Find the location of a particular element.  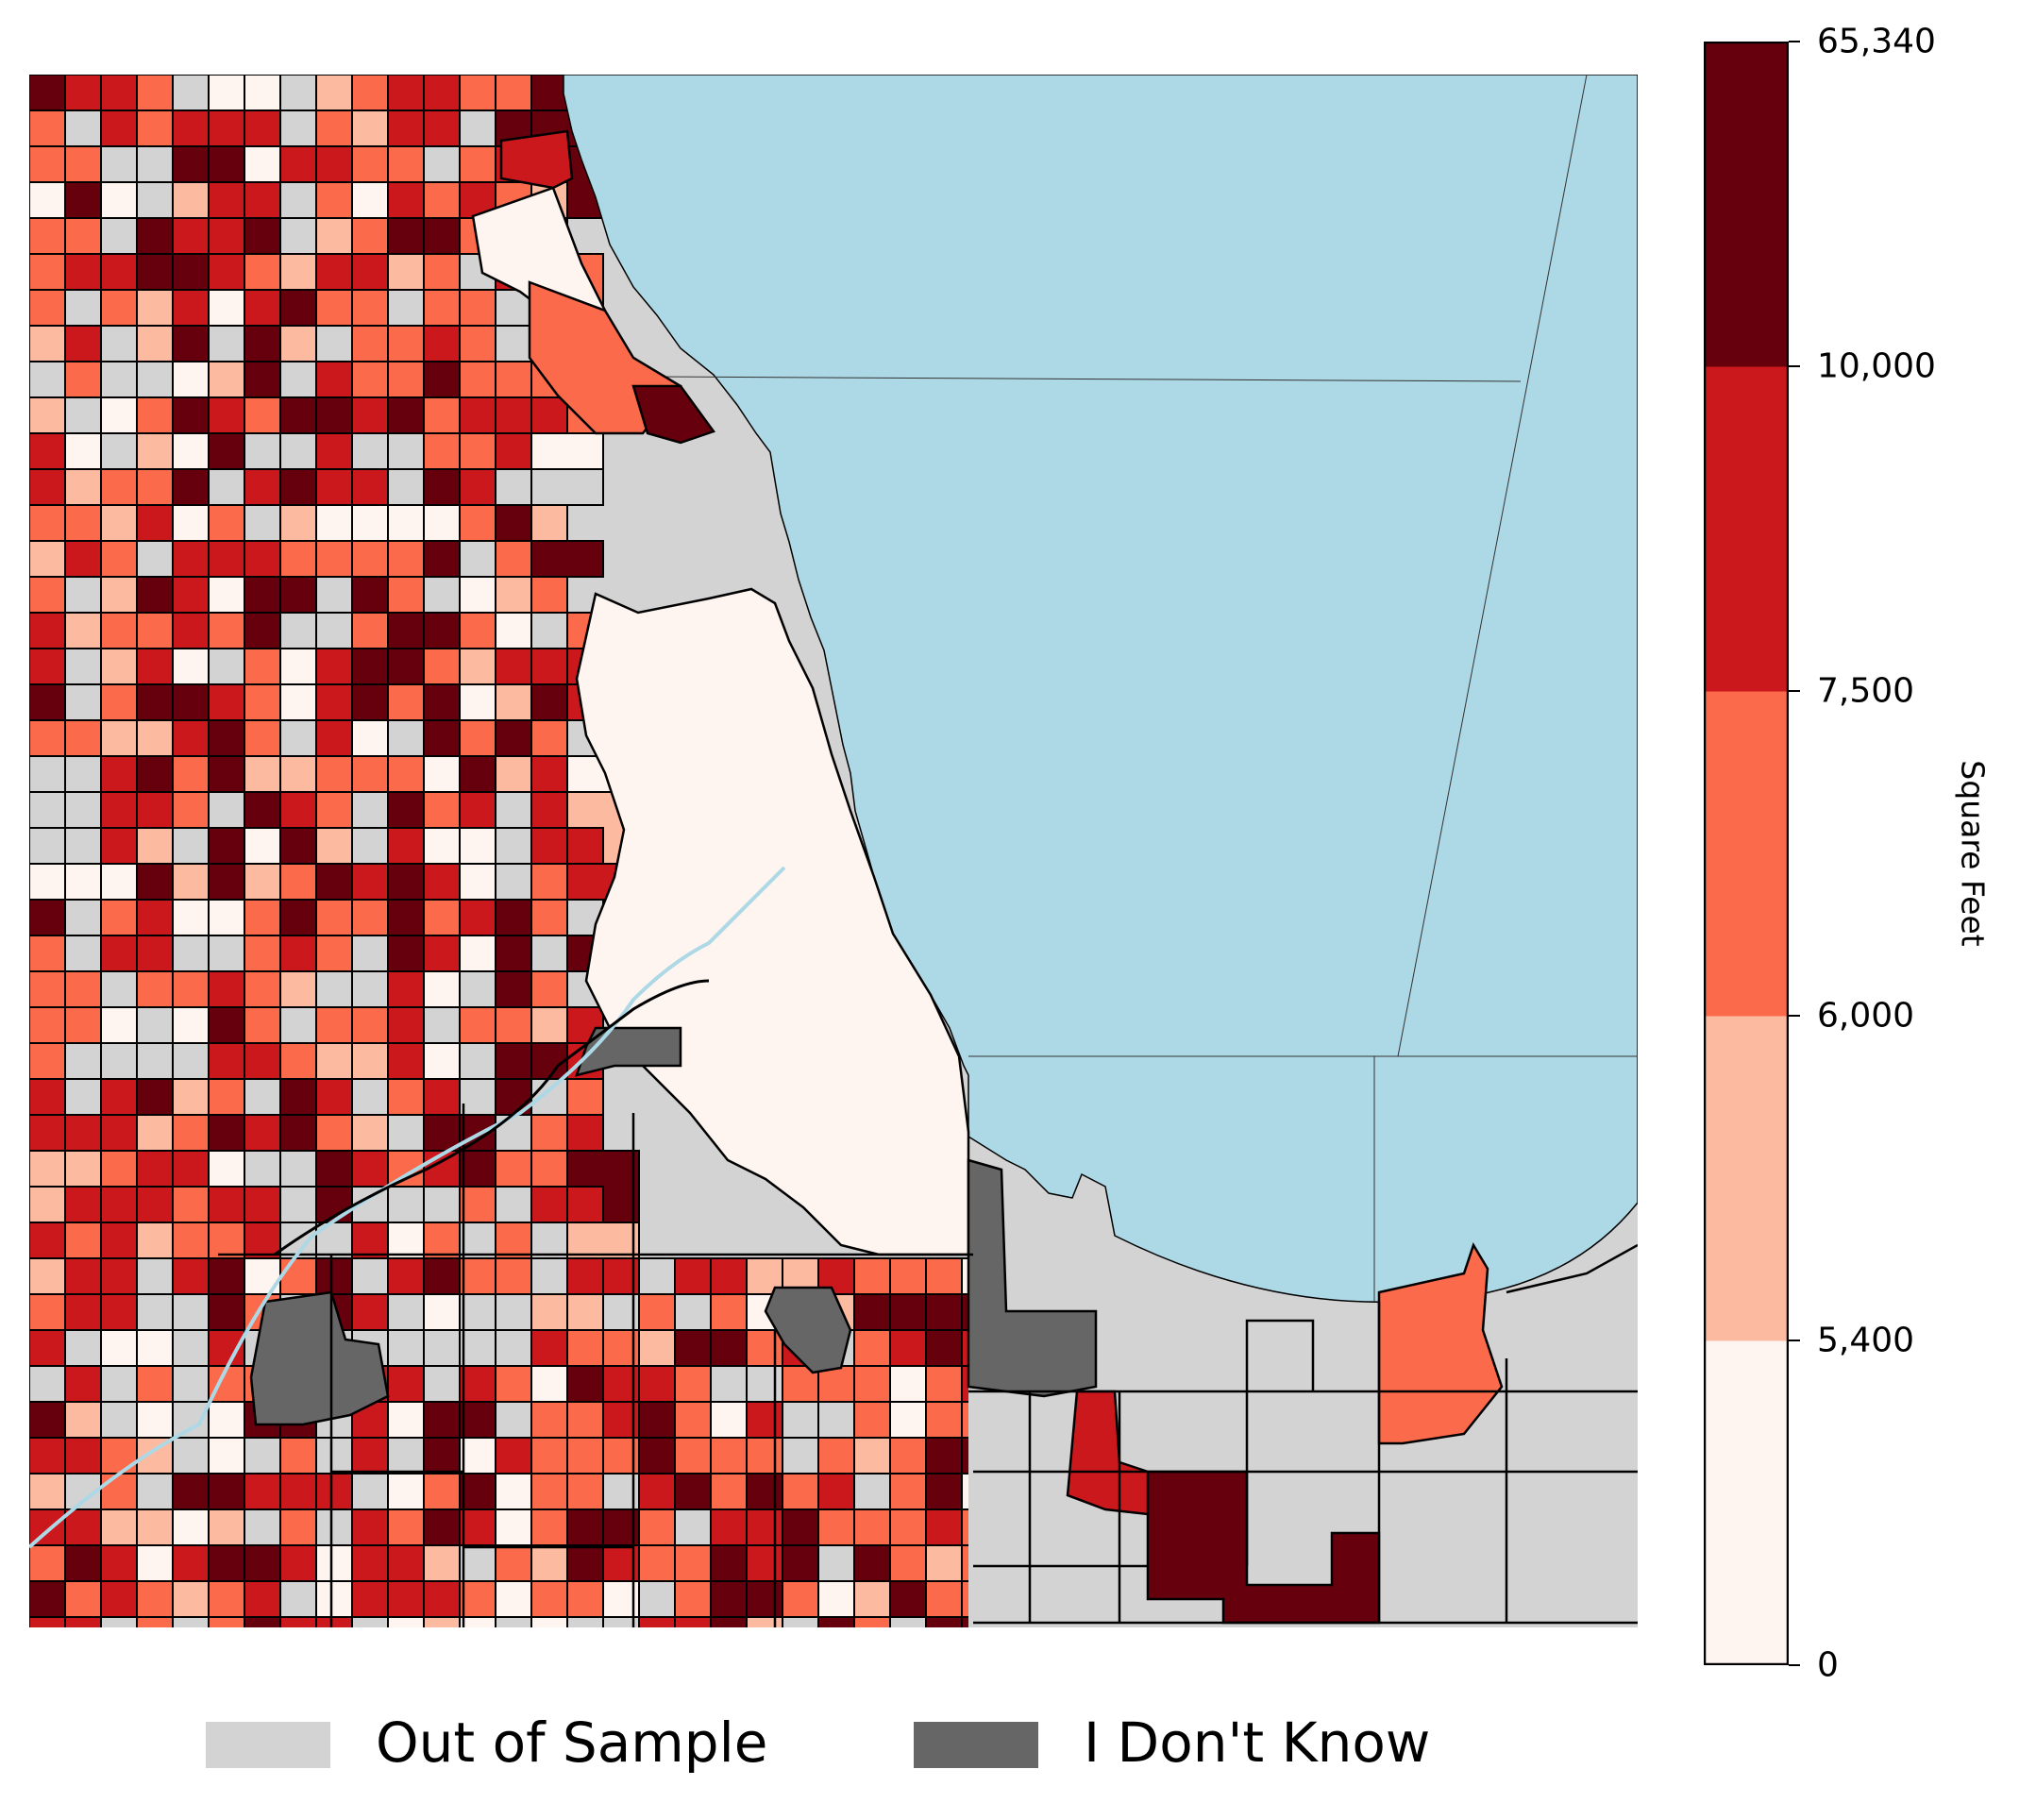

se-orange is located at coordinates (1440, 1343).